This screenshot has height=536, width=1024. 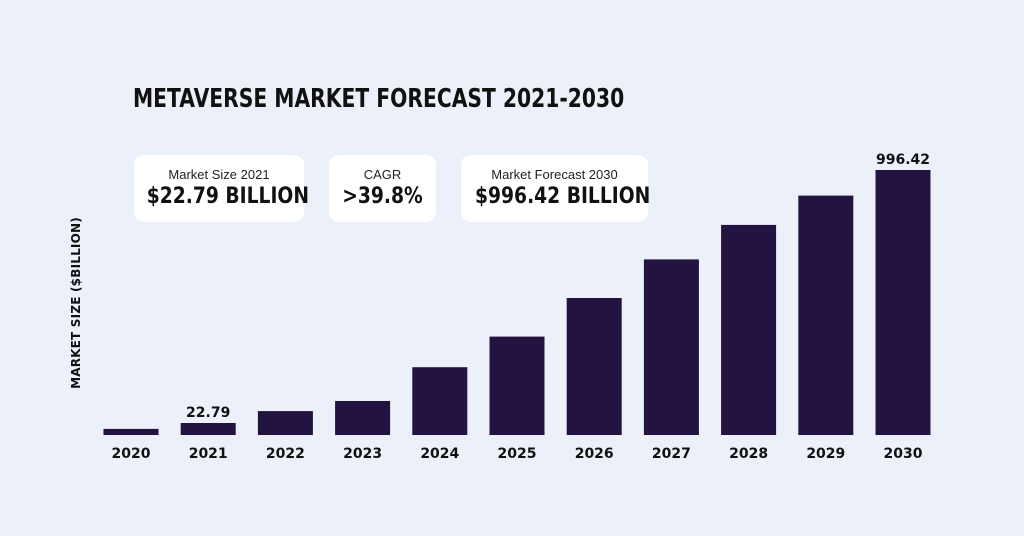 What do you see at coordinates (563, 196) in the screenshot?
I see `market-forecast-value: $996.42 BILLION` at bounding box center [563, 196].